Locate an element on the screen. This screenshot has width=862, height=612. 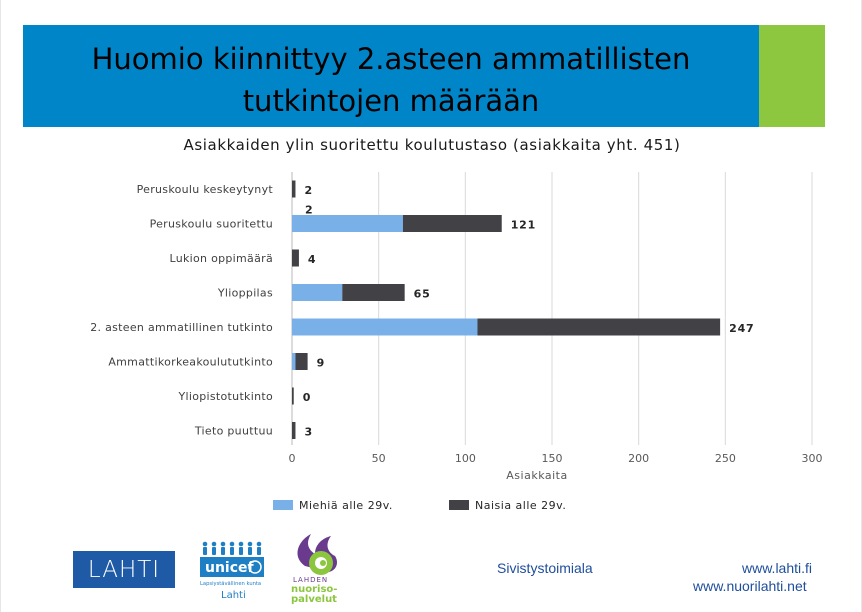
slide-title-line-2: tutkintojen määrään is located at coordinates (391, 101).